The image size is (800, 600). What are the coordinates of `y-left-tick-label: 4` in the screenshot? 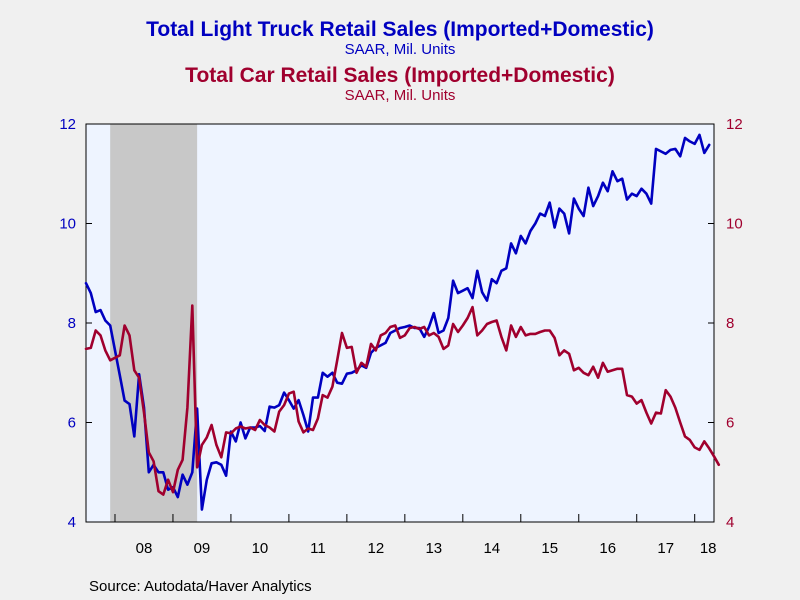 It's located at (72, 522).